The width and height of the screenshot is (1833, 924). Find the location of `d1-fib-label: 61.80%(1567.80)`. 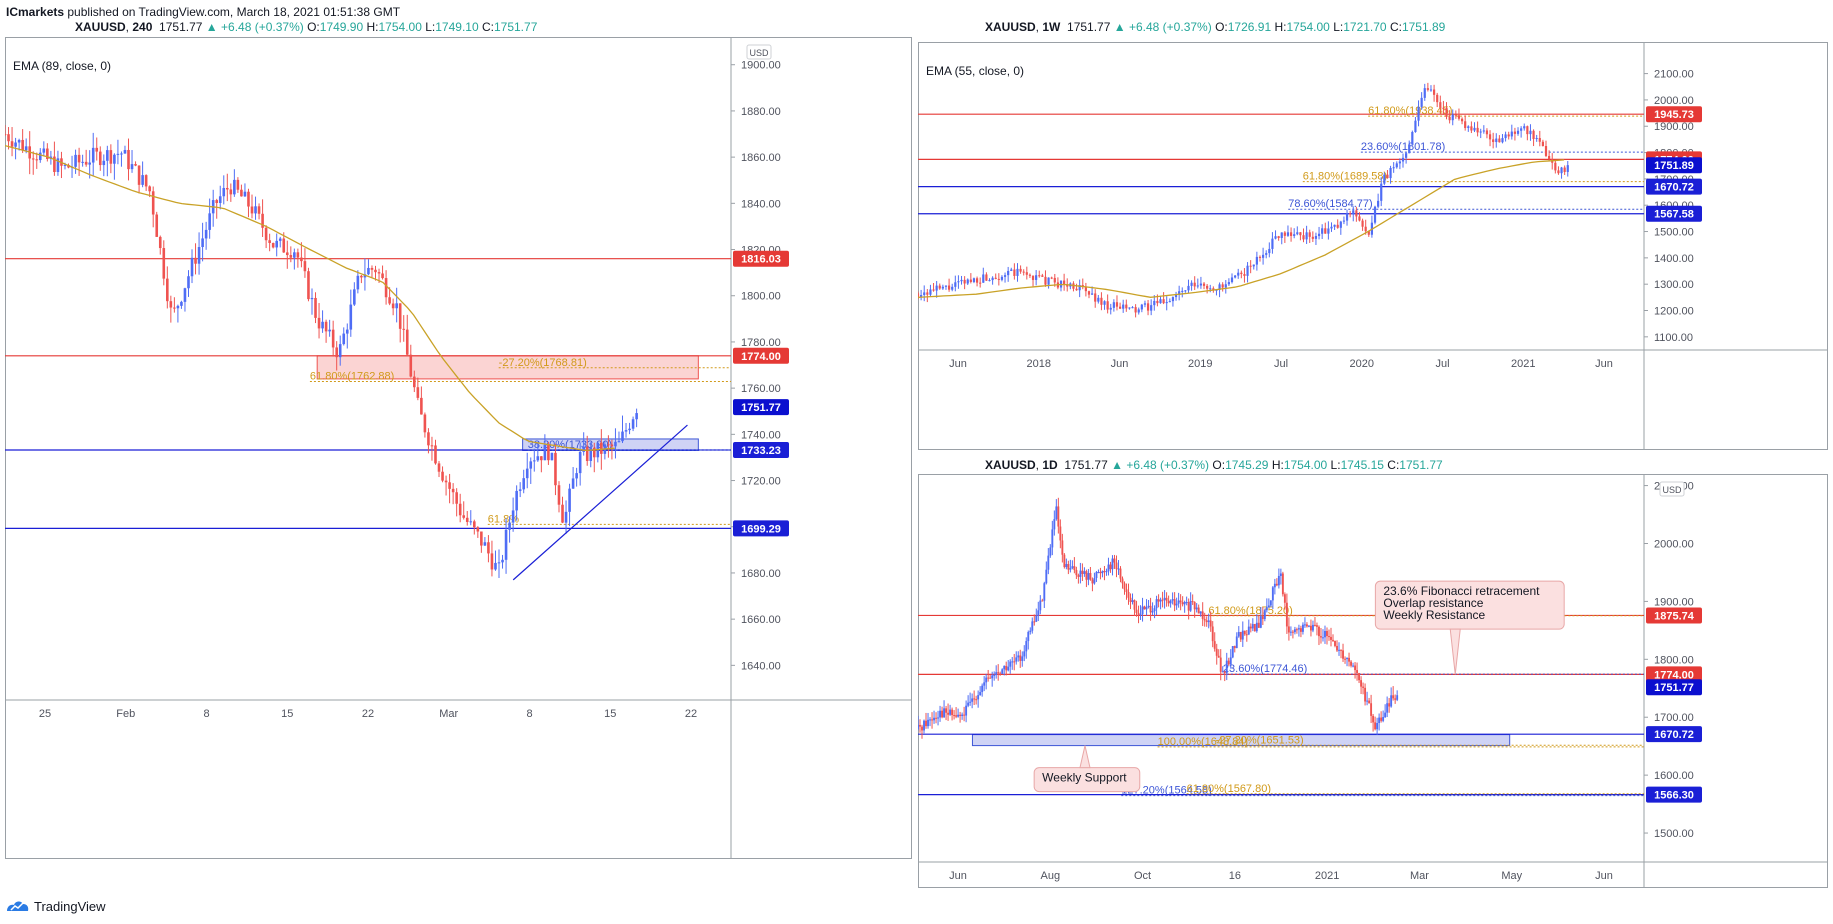

d1-fib-label: 61.80%(1567.80) is located at coordinates (1229, 789).